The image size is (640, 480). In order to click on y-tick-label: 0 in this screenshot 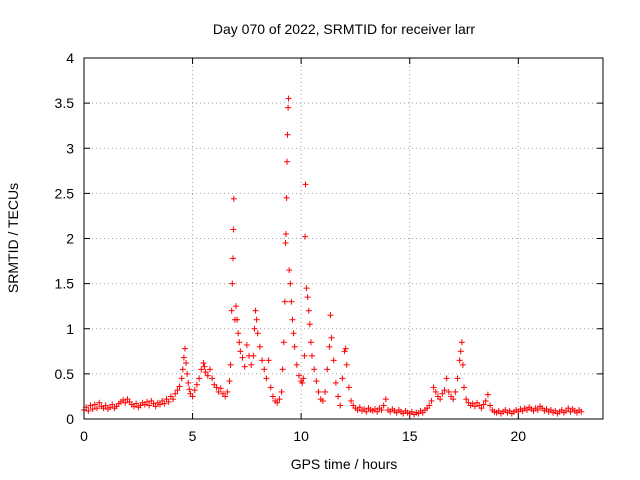, I will do `click(70, 419)`.